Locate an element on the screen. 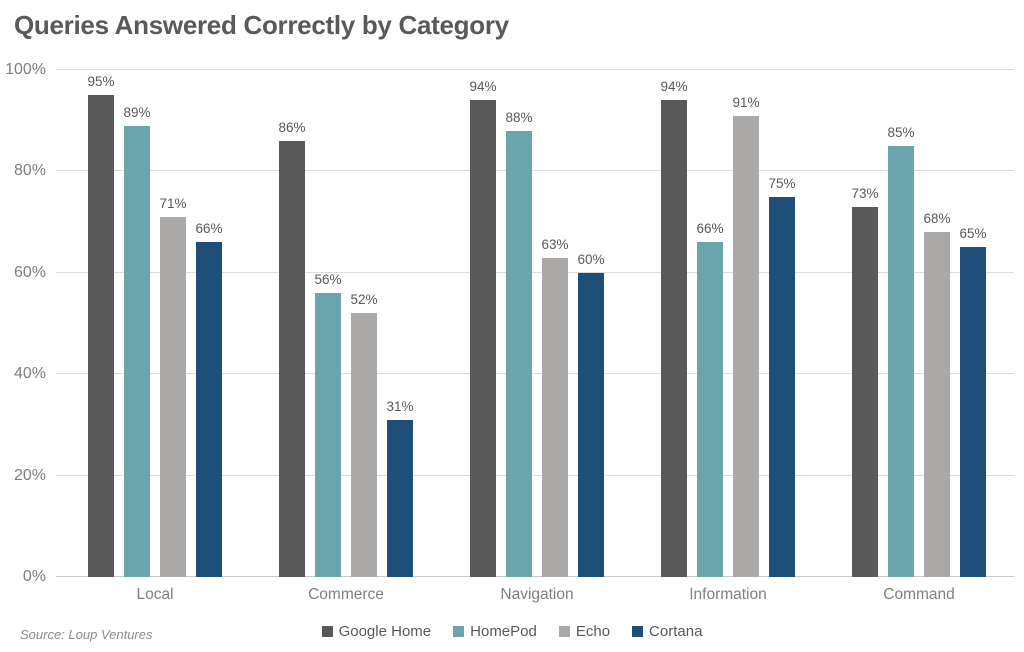 This screenshot has height=652, width=1024. bar-group: 73% 85% 68% 65% is located at coordinates (919, 323).